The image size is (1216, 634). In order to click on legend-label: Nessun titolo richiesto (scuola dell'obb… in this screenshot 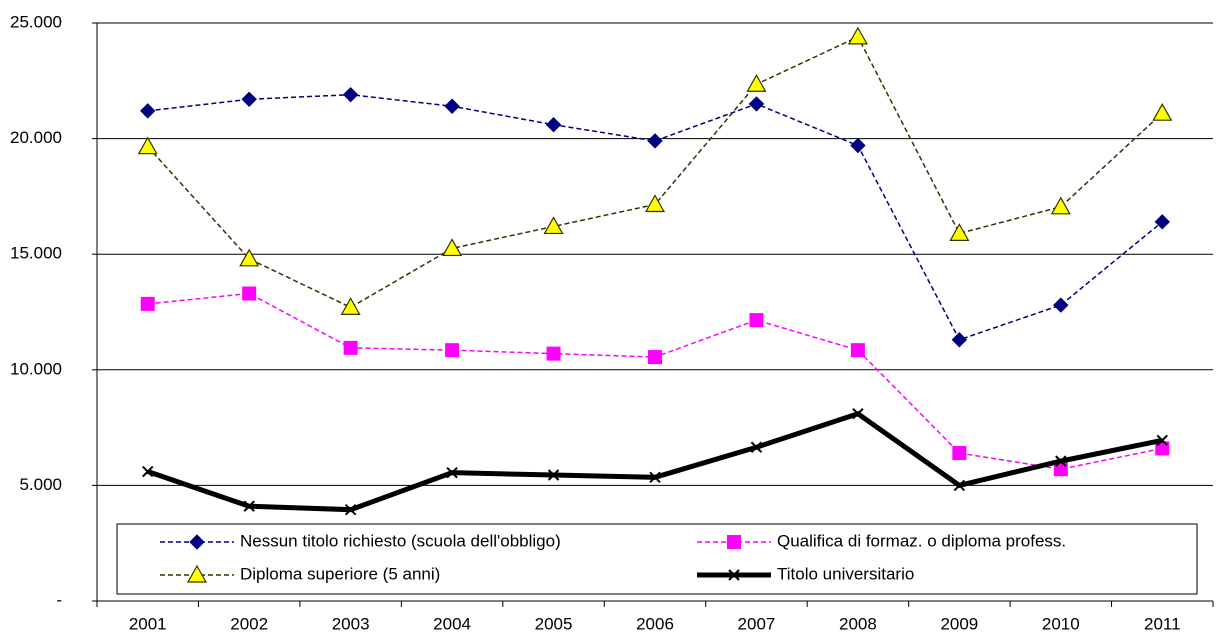, I will do `click(400, 540)`.